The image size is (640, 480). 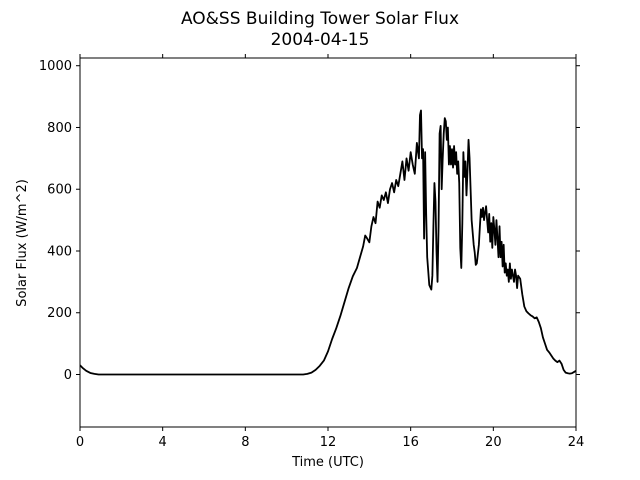 I want to click on x-tick-label: 8, so click(x=245, y=442).